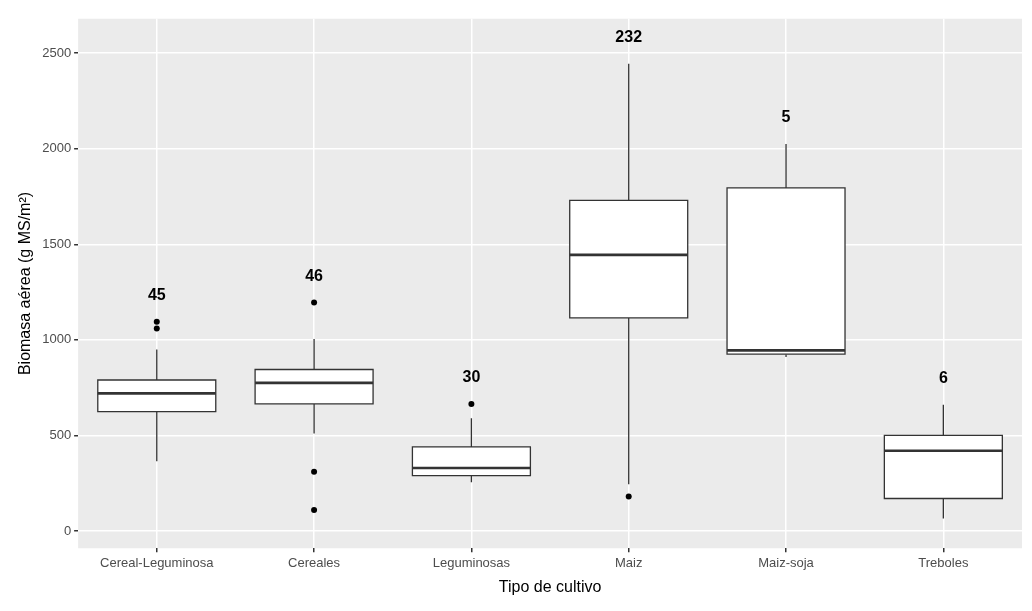 The image size is (1032, 611). Describe the element at coordinates (25, 283) in the screenshot. I see `y-axis-title: Biomasa aérea (g MS/m²)` at that location.